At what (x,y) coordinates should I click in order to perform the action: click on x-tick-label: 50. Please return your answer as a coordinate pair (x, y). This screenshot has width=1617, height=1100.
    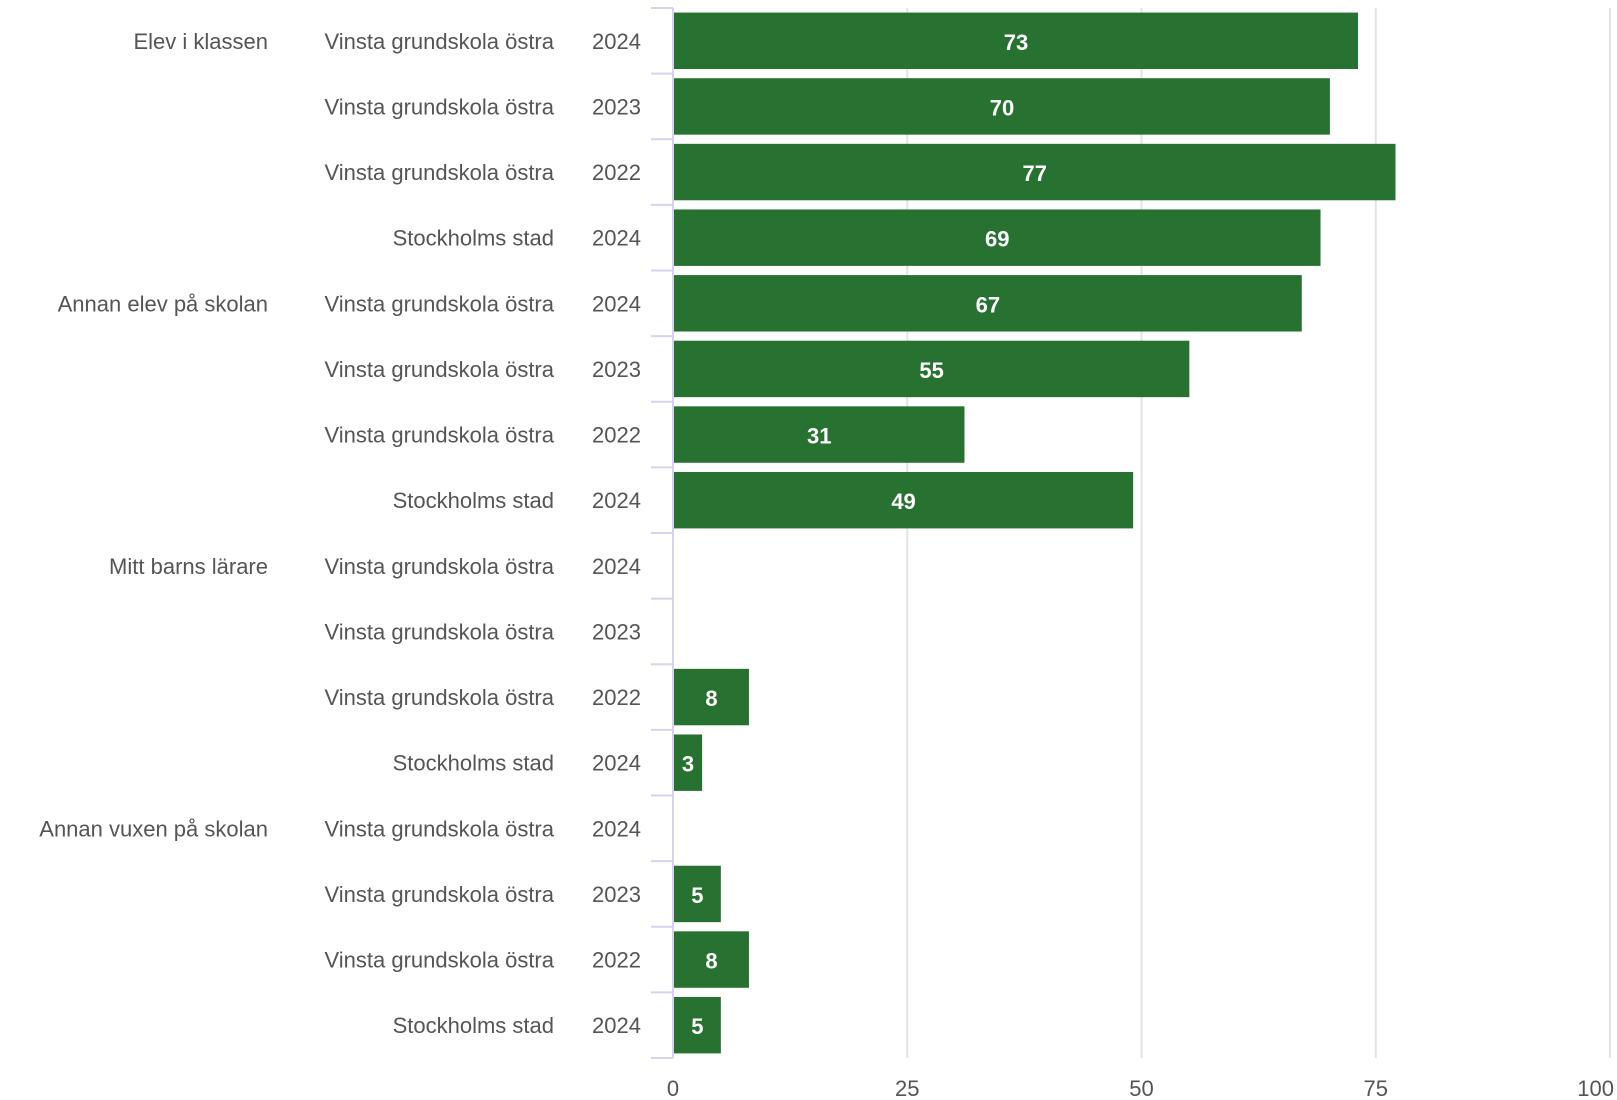
    Looking at the image, I should click on (1141, 1088).